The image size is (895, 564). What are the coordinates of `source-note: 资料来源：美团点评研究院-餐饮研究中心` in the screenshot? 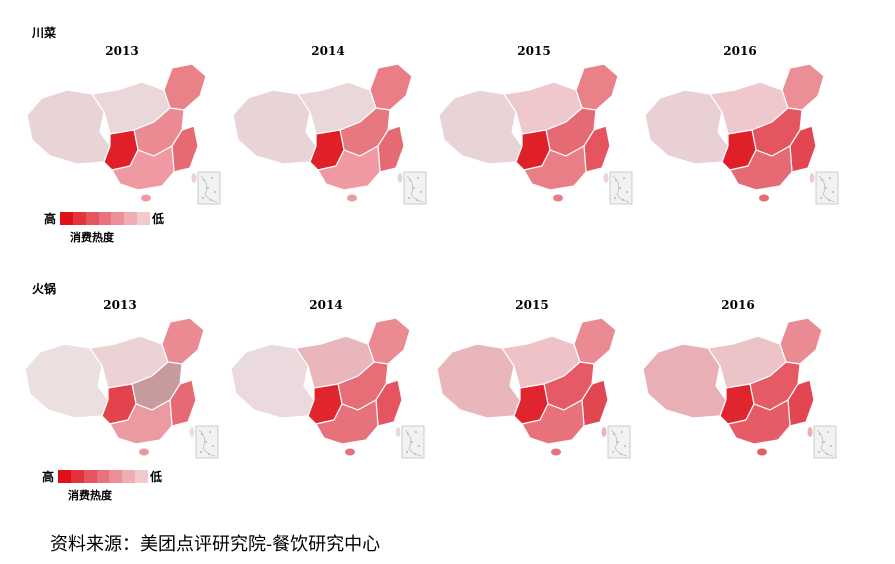 It's located at (215, 544).